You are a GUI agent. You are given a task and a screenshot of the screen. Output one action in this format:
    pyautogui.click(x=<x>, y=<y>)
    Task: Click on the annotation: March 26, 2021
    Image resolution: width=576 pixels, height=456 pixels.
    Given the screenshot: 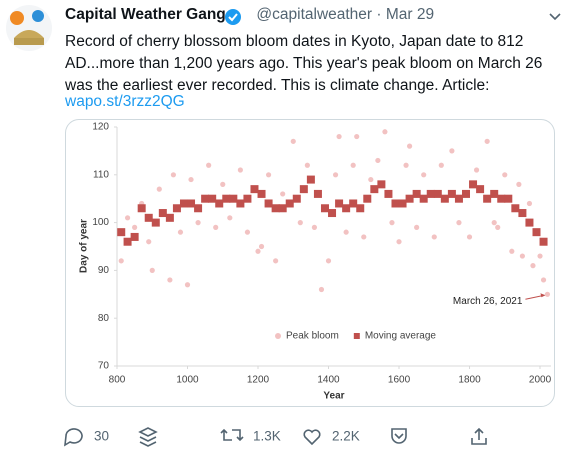 What is the action you would take?
    pyautogui.click(x=488, y=301)
    